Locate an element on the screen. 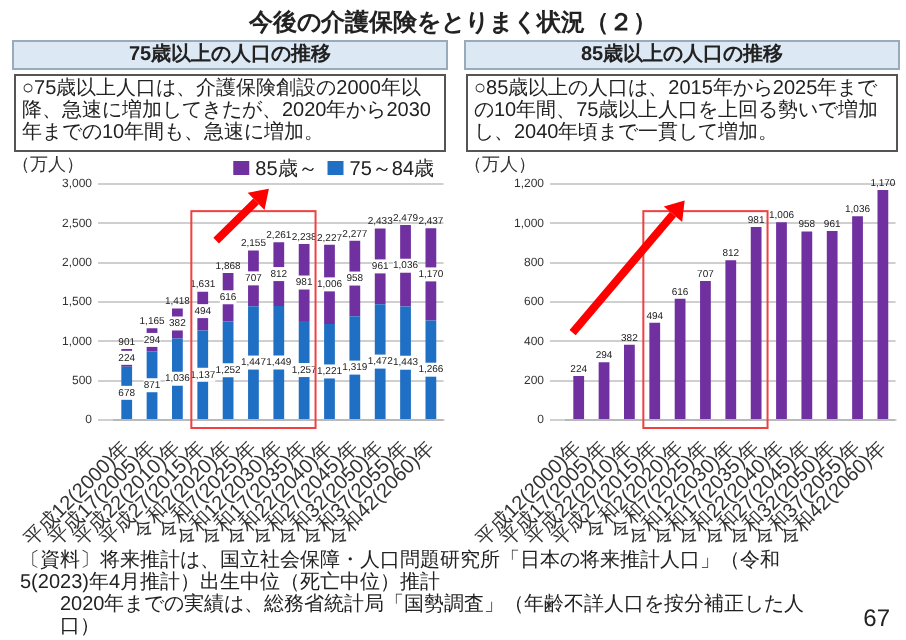  text: 67 is located at coordinates (876, 618).